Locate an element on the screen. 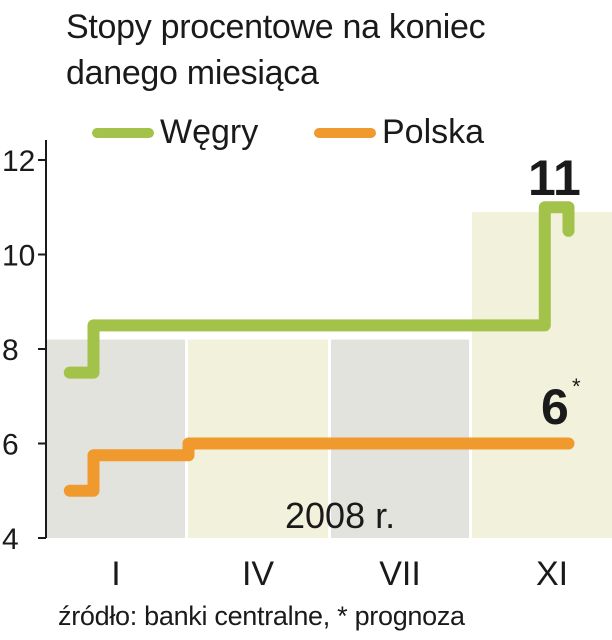  y-tick-label-6: 6 is located at coordinates (10, 445).